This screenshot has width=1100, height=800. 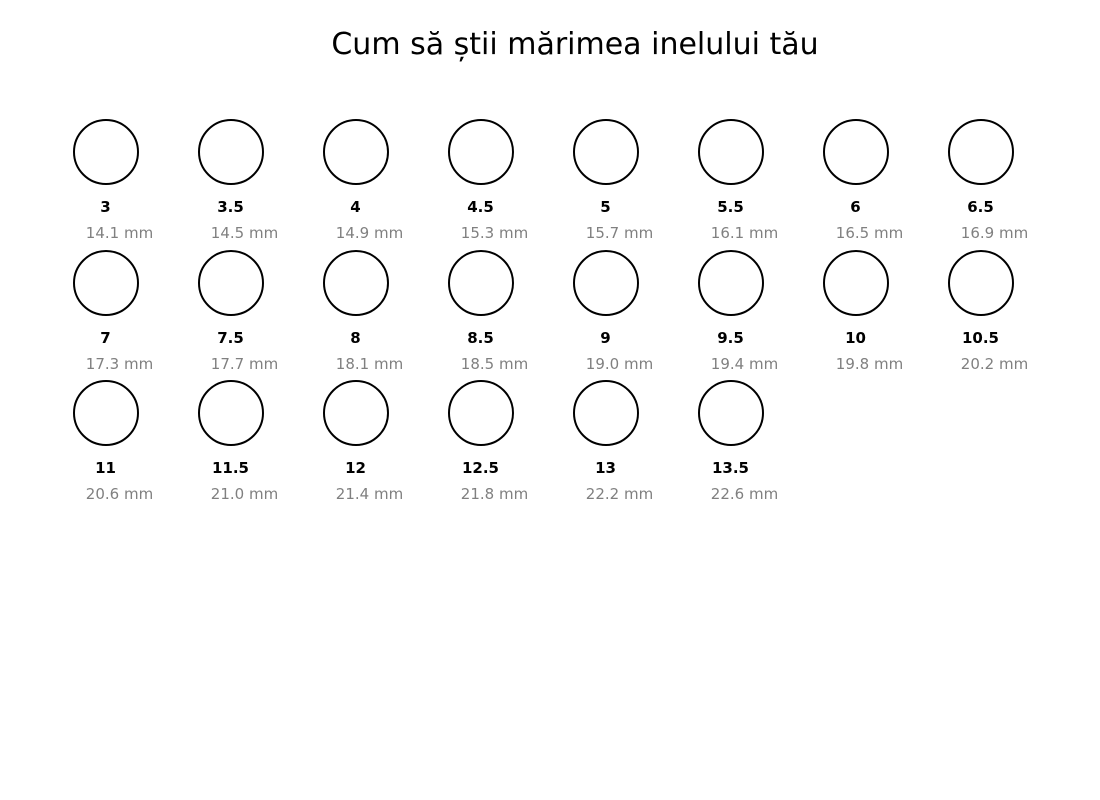 I want to click on ring-size-label: 10.5, so click(x=980, y=338).